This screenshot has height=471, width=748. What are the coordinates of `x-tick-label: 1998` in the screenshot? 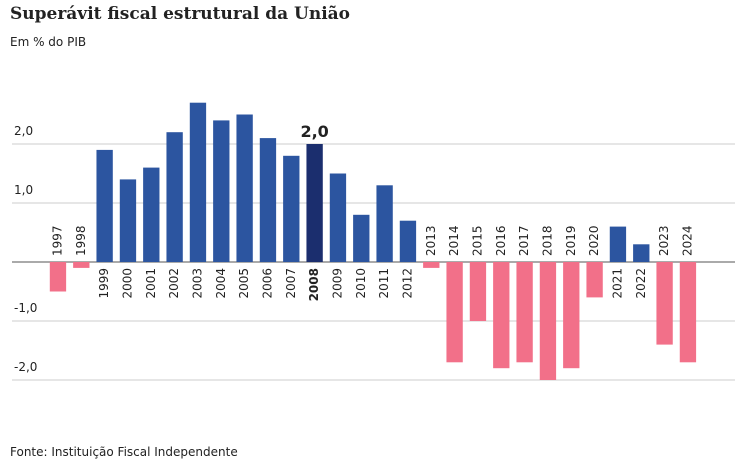 It's located at (81, 240).